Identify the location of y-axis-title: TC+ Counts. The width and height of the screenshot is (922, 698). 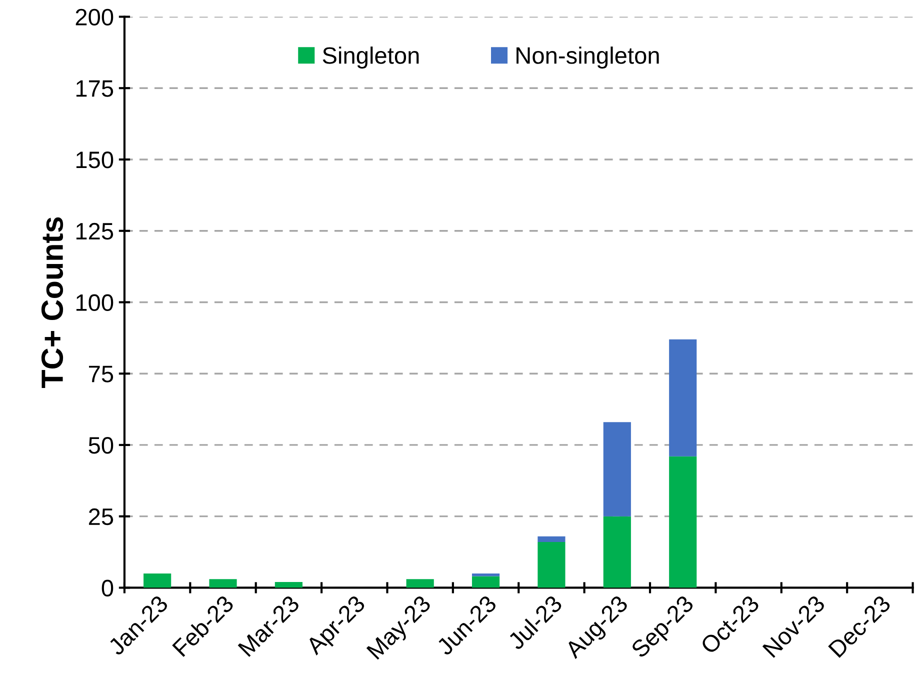
(52, 302).